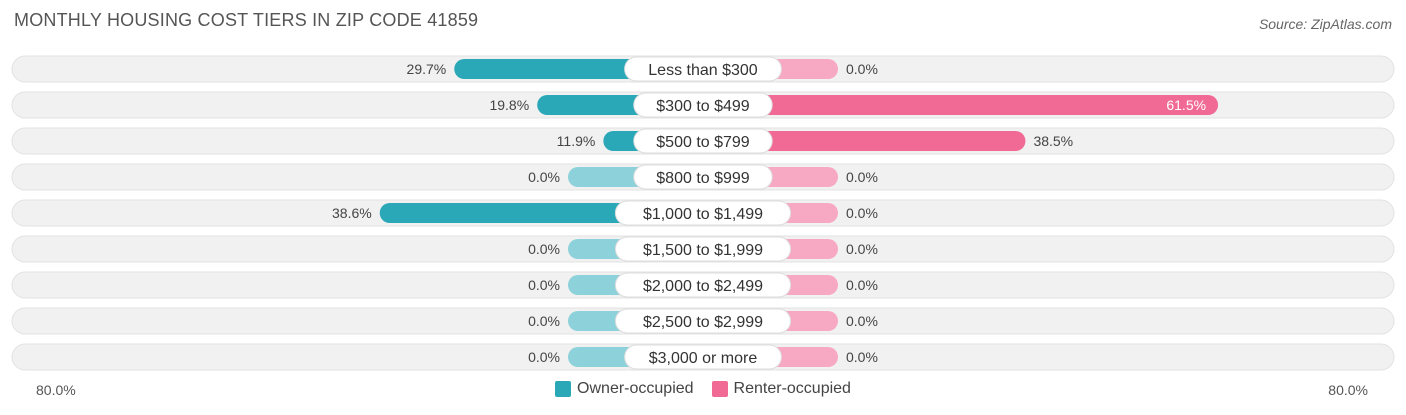  What do you see at coordinates (1348, 390) in the screenshot?
I see `axis-right-label: 80.0%` at bounding box center [1348, 390].